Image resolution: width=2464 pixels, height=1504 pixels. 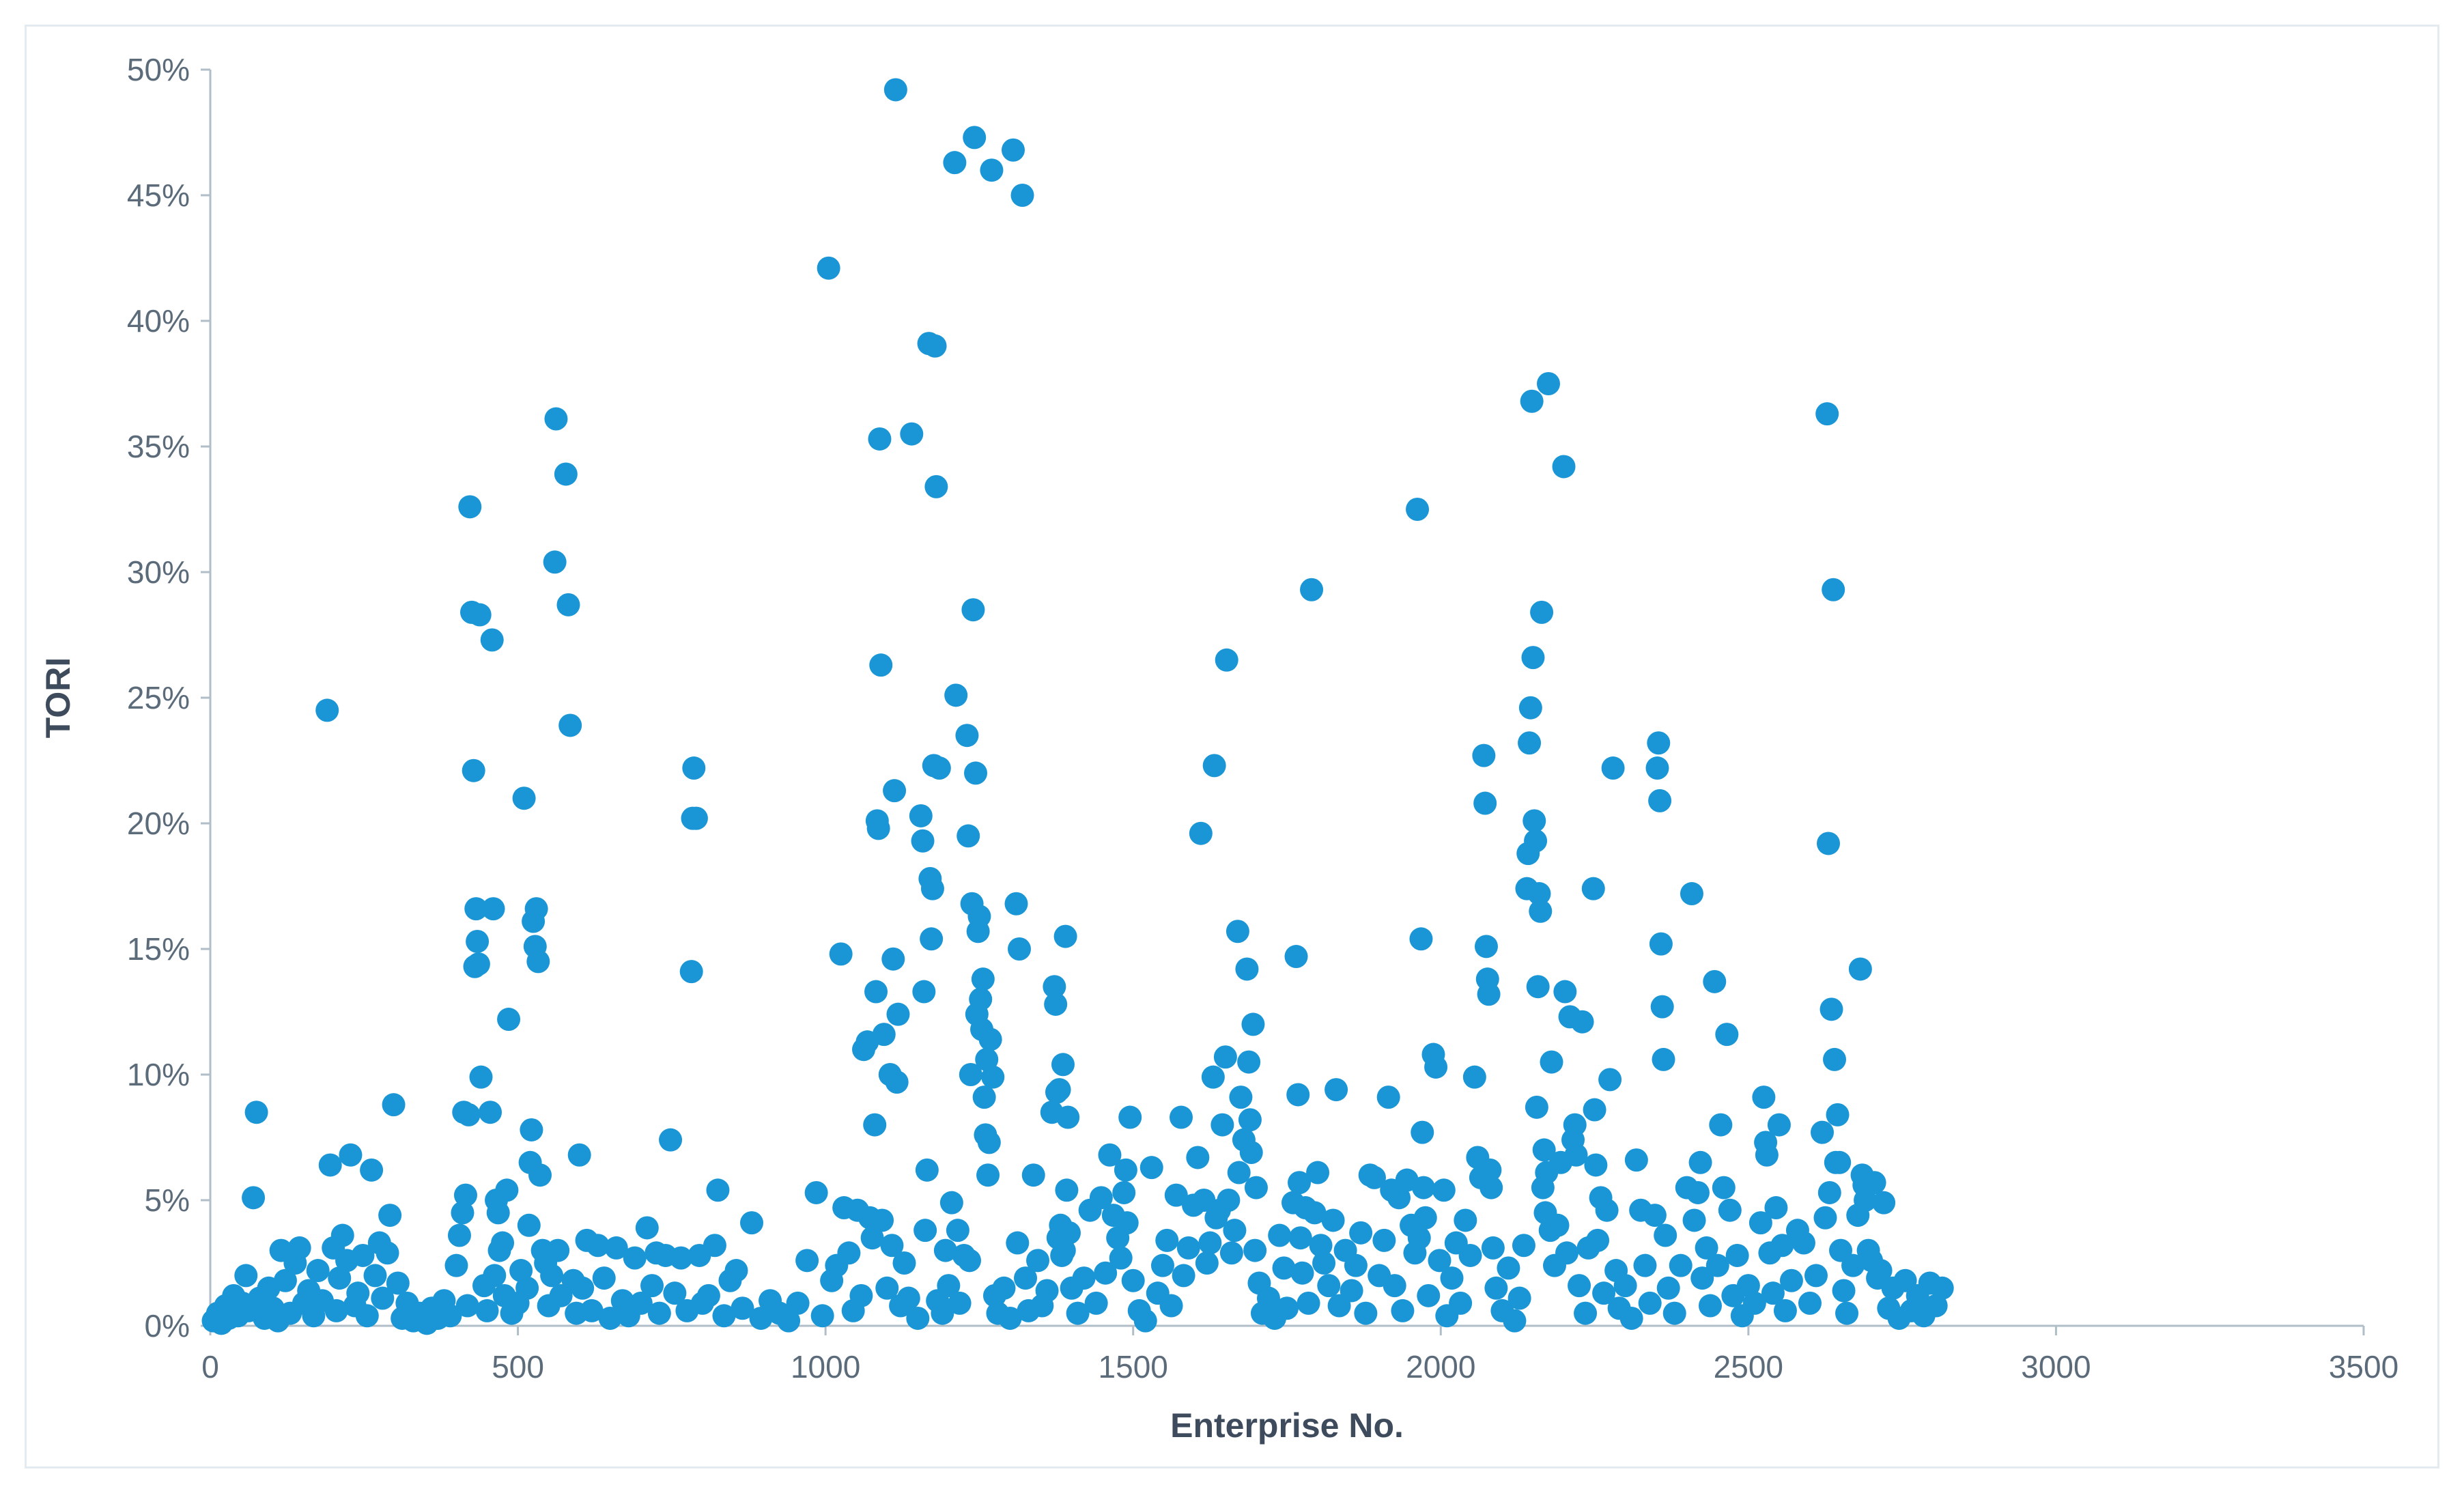 I want to click on x-tick-label: 1000, so click(x=826, y=1367).